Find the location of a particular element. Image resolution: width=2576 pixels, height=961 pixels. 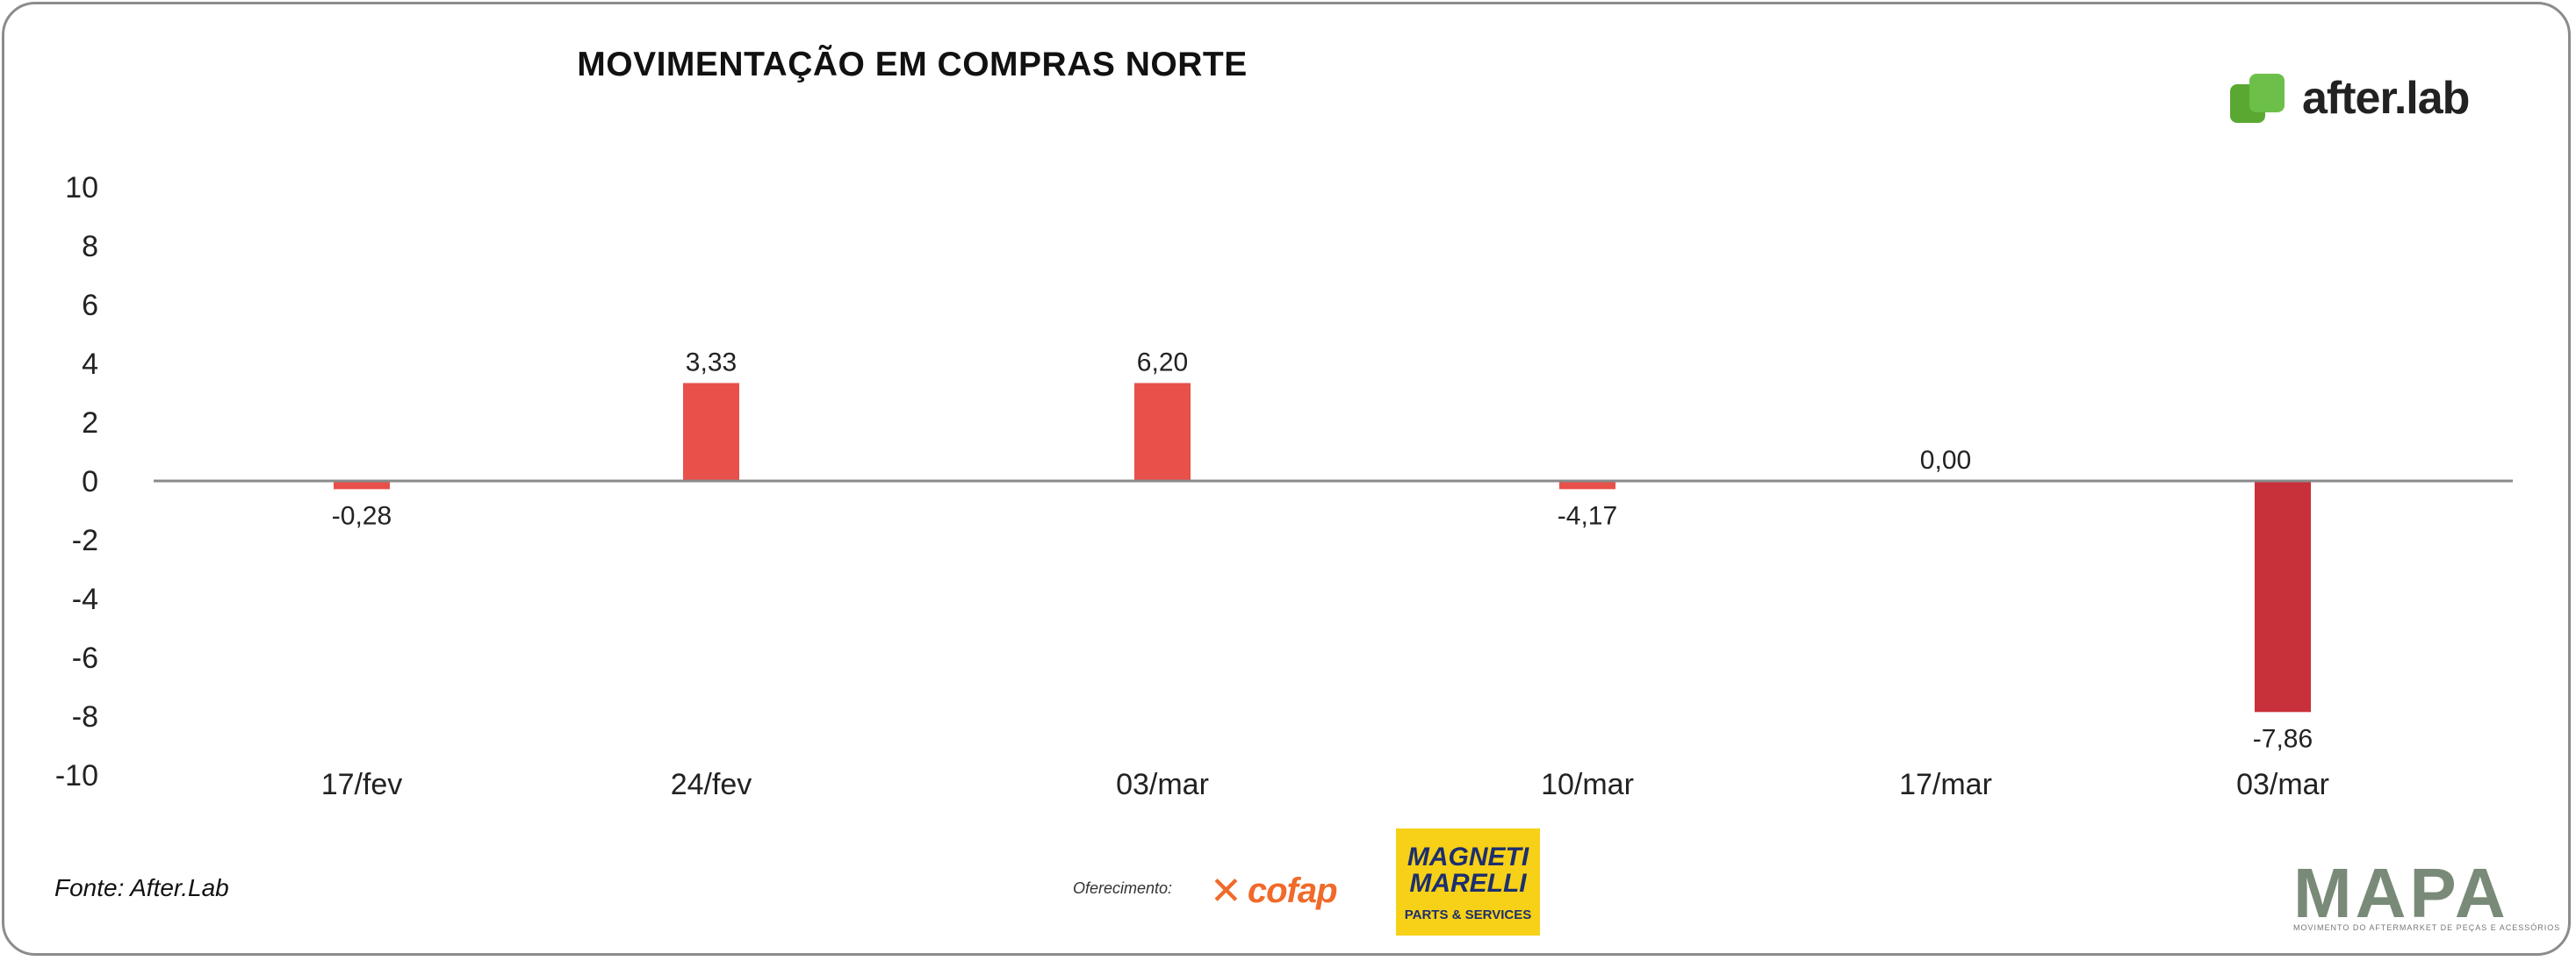

sponsor-label: Oferecimento: is located at coordinates (1123, 888).